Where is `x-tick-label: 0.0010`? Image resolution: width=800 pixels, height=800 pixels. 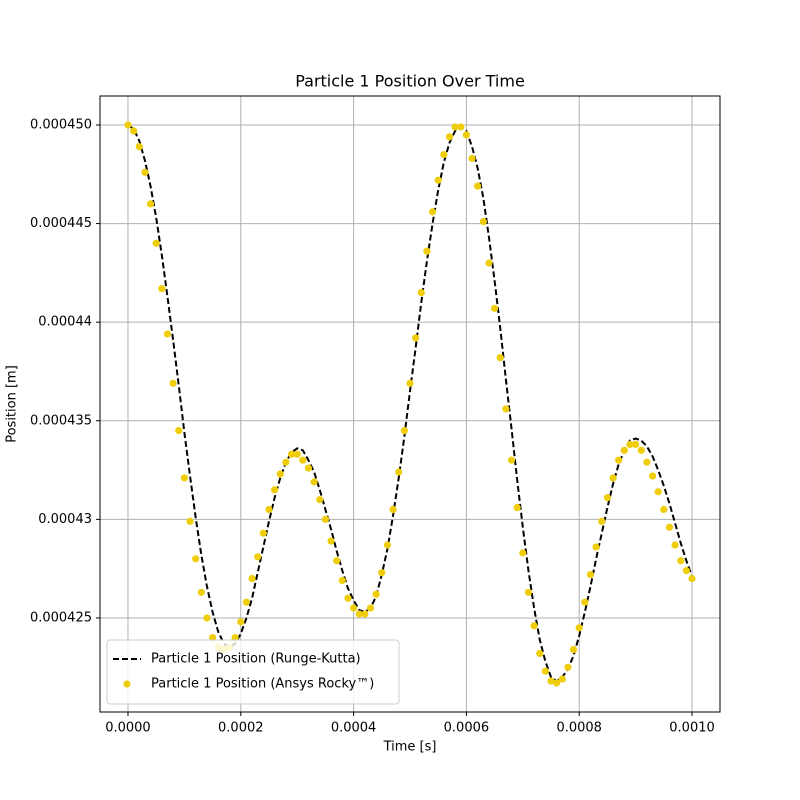 x-tick-label: 0.0010 is located at coordinates (692, 728).